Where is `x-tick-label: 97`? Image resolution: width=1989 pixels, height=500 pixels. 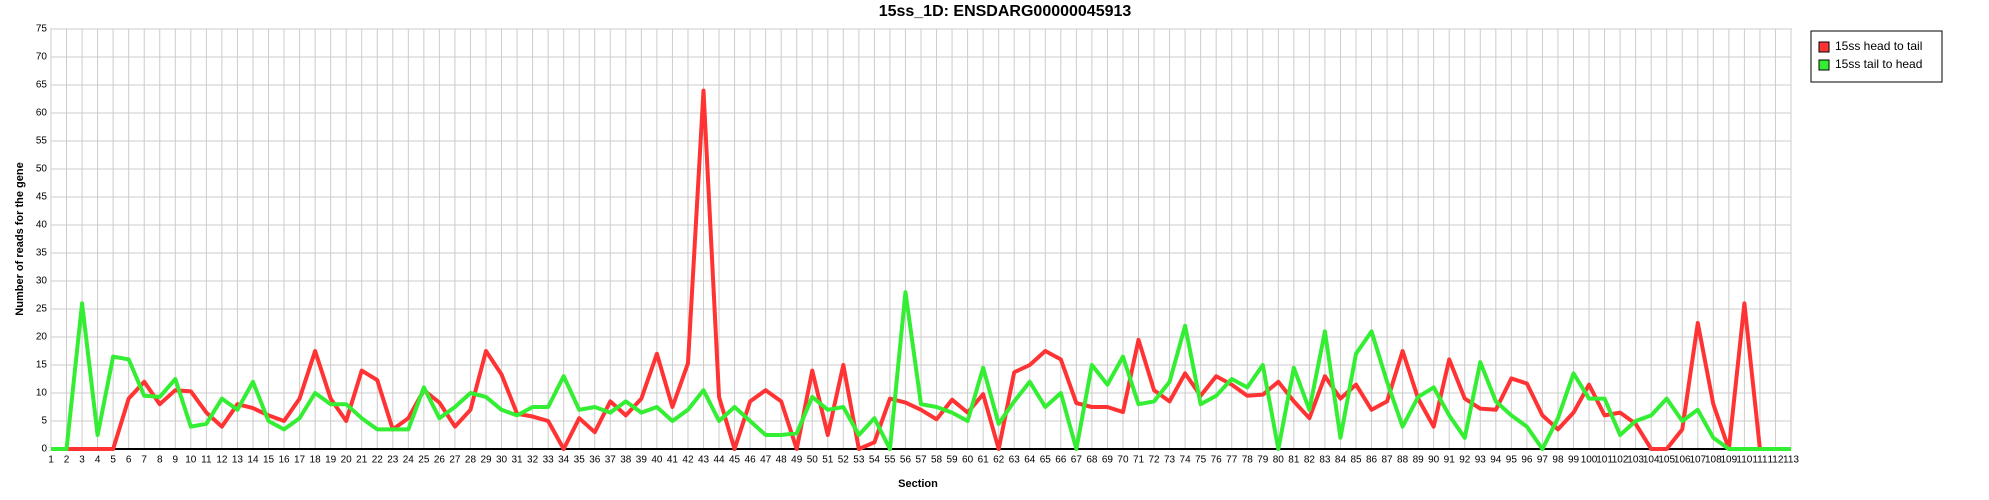 x-tick-label: 97 is located at coordinates (1543, 460).